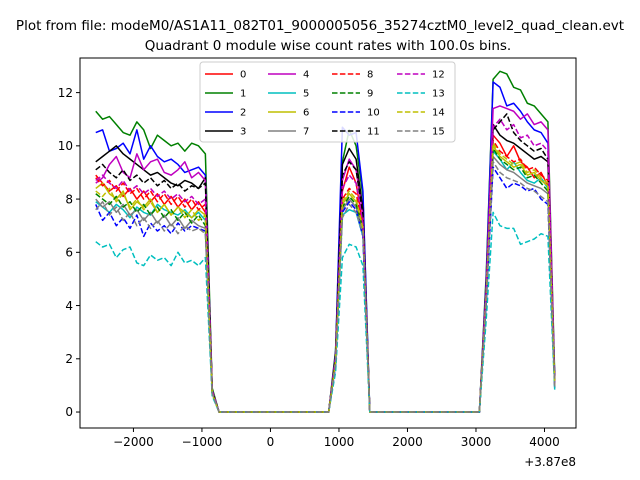 This screenshot has height=480, width=640. Describe the element at coordinates (69, 359) in the screenshot. I see `y-tick-label: 2` at that location.